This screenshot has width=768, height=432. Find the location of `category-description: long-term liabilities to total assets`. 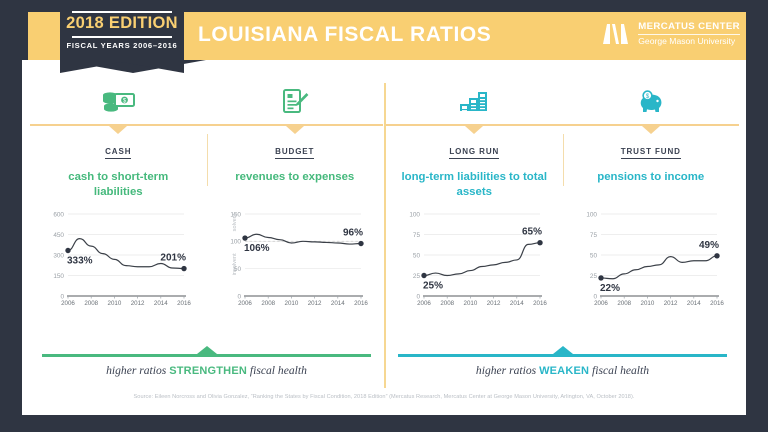

category-description: long-term liabilities to total assets is located at coordinates (474, 185).